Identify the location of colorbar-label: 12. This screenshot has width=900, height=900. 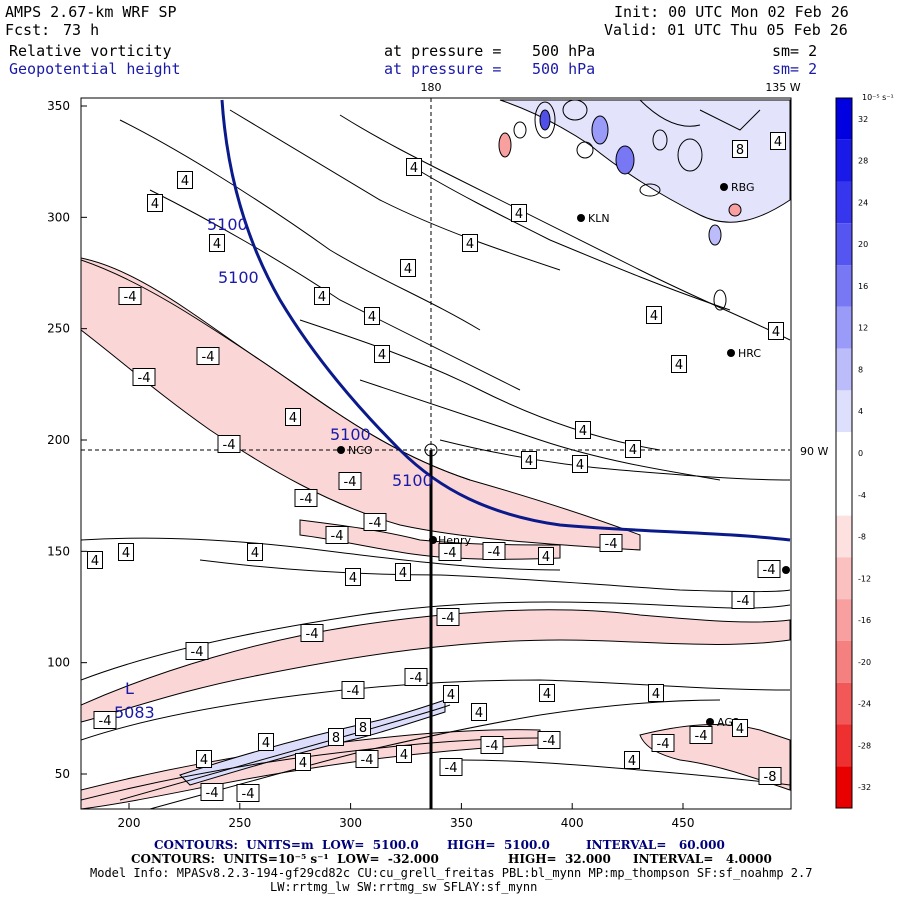
(863, 328).